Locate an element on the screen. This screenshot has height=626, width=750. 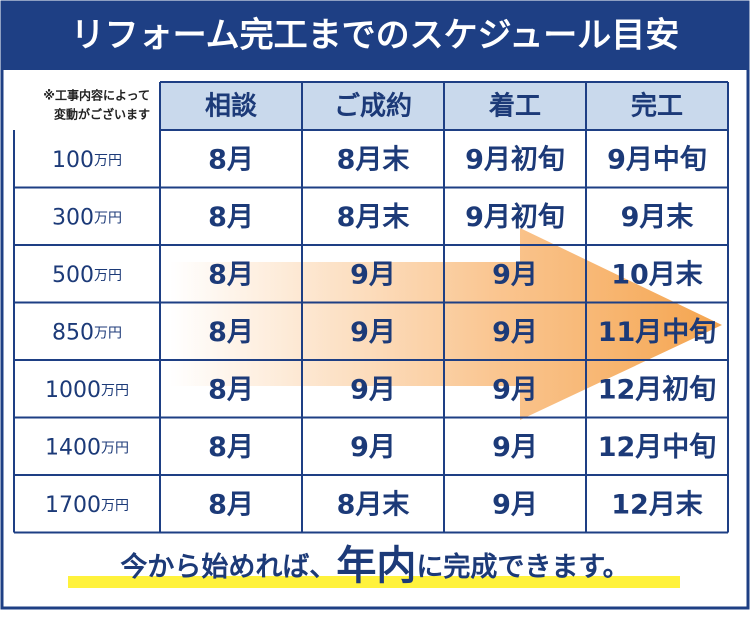
row-label: 1400万円 is located at coordinates (87, 447).